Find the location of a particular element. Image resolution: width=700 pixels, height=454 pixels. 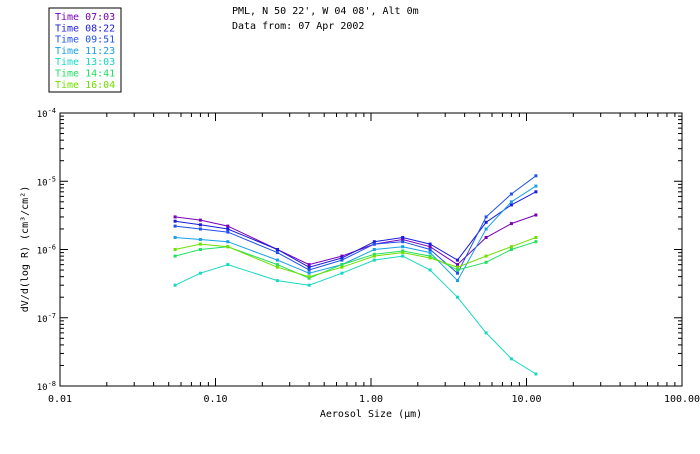

y-tick-label: 10⁻⁷ is located at coordinates (46, 318).